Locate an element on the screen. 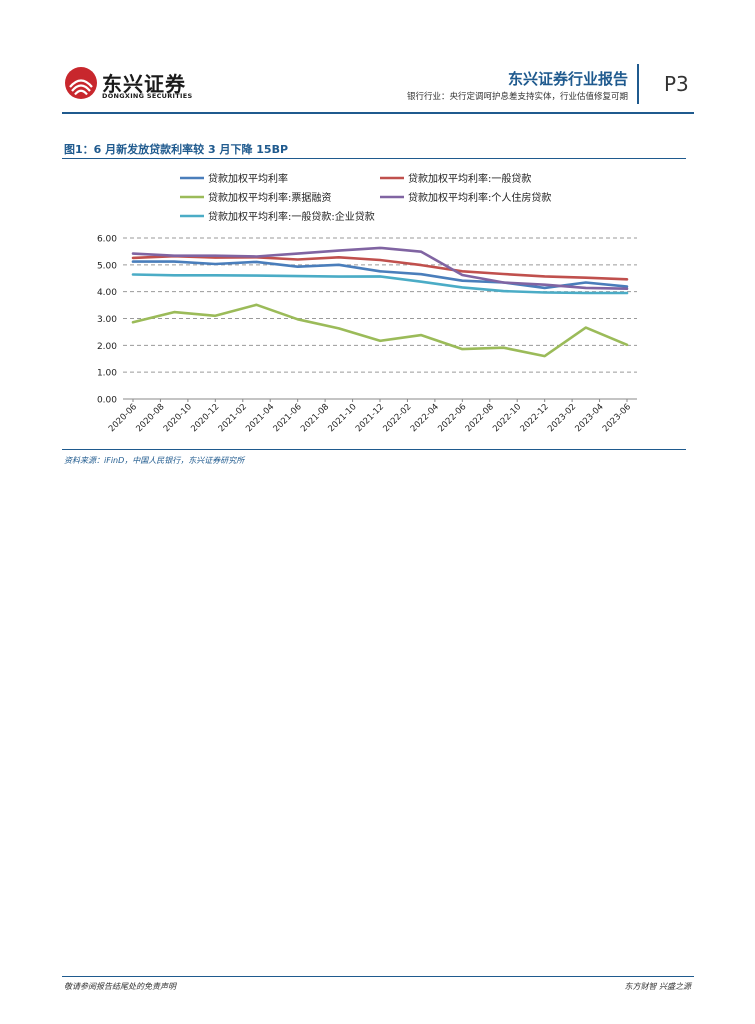  legend-label: 贷款加权平均利率:票据融资 is located at coordinates (269, 197).